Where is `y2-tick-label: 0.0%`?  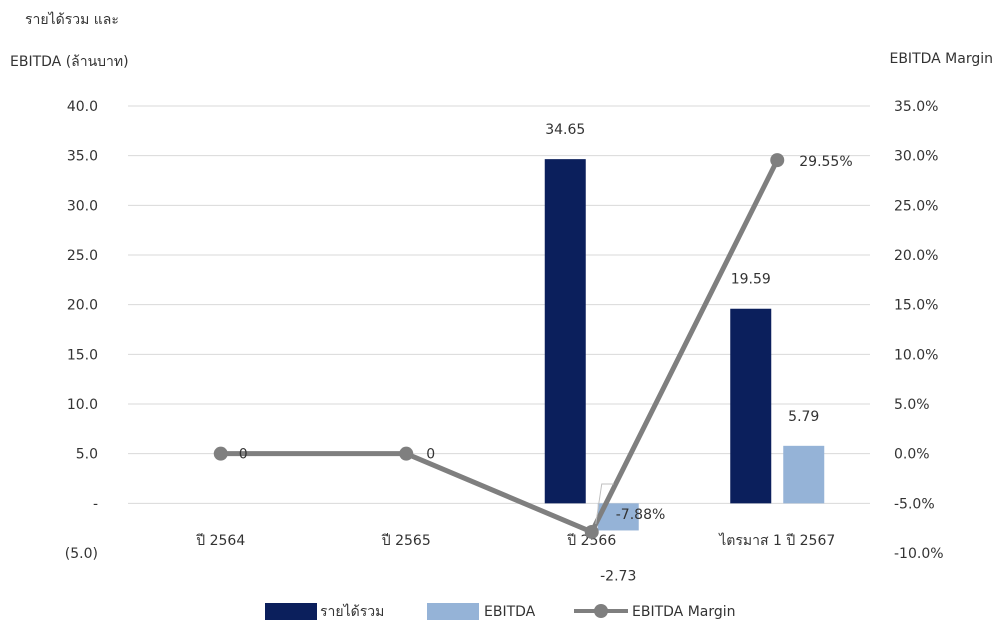
y2-tick-label: 0.0% is located at coordinates (912, 455).